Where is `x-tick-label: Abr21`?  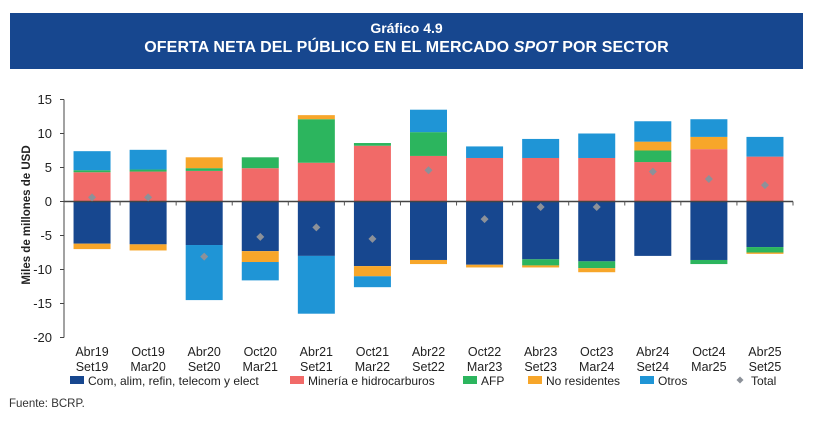 x-tick-label: Abr21 is located at coordinates (316, 352).